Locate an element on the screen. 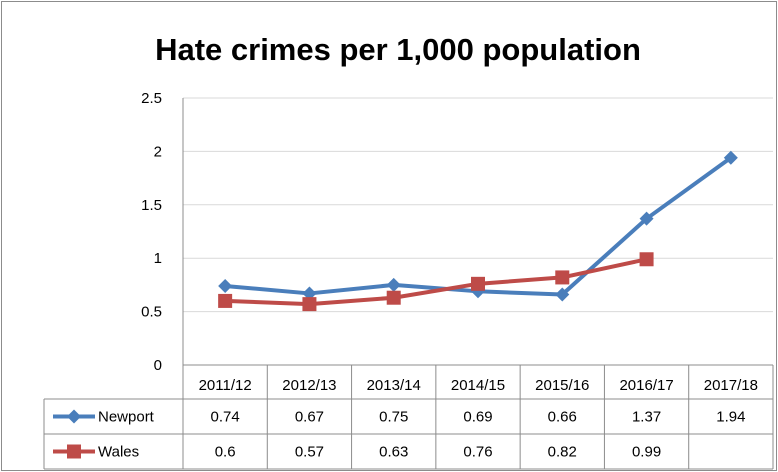 The height and width of the screenshot is (472, 778). wales-table-value-2: 0.63 is located at coordinates (393, 452).